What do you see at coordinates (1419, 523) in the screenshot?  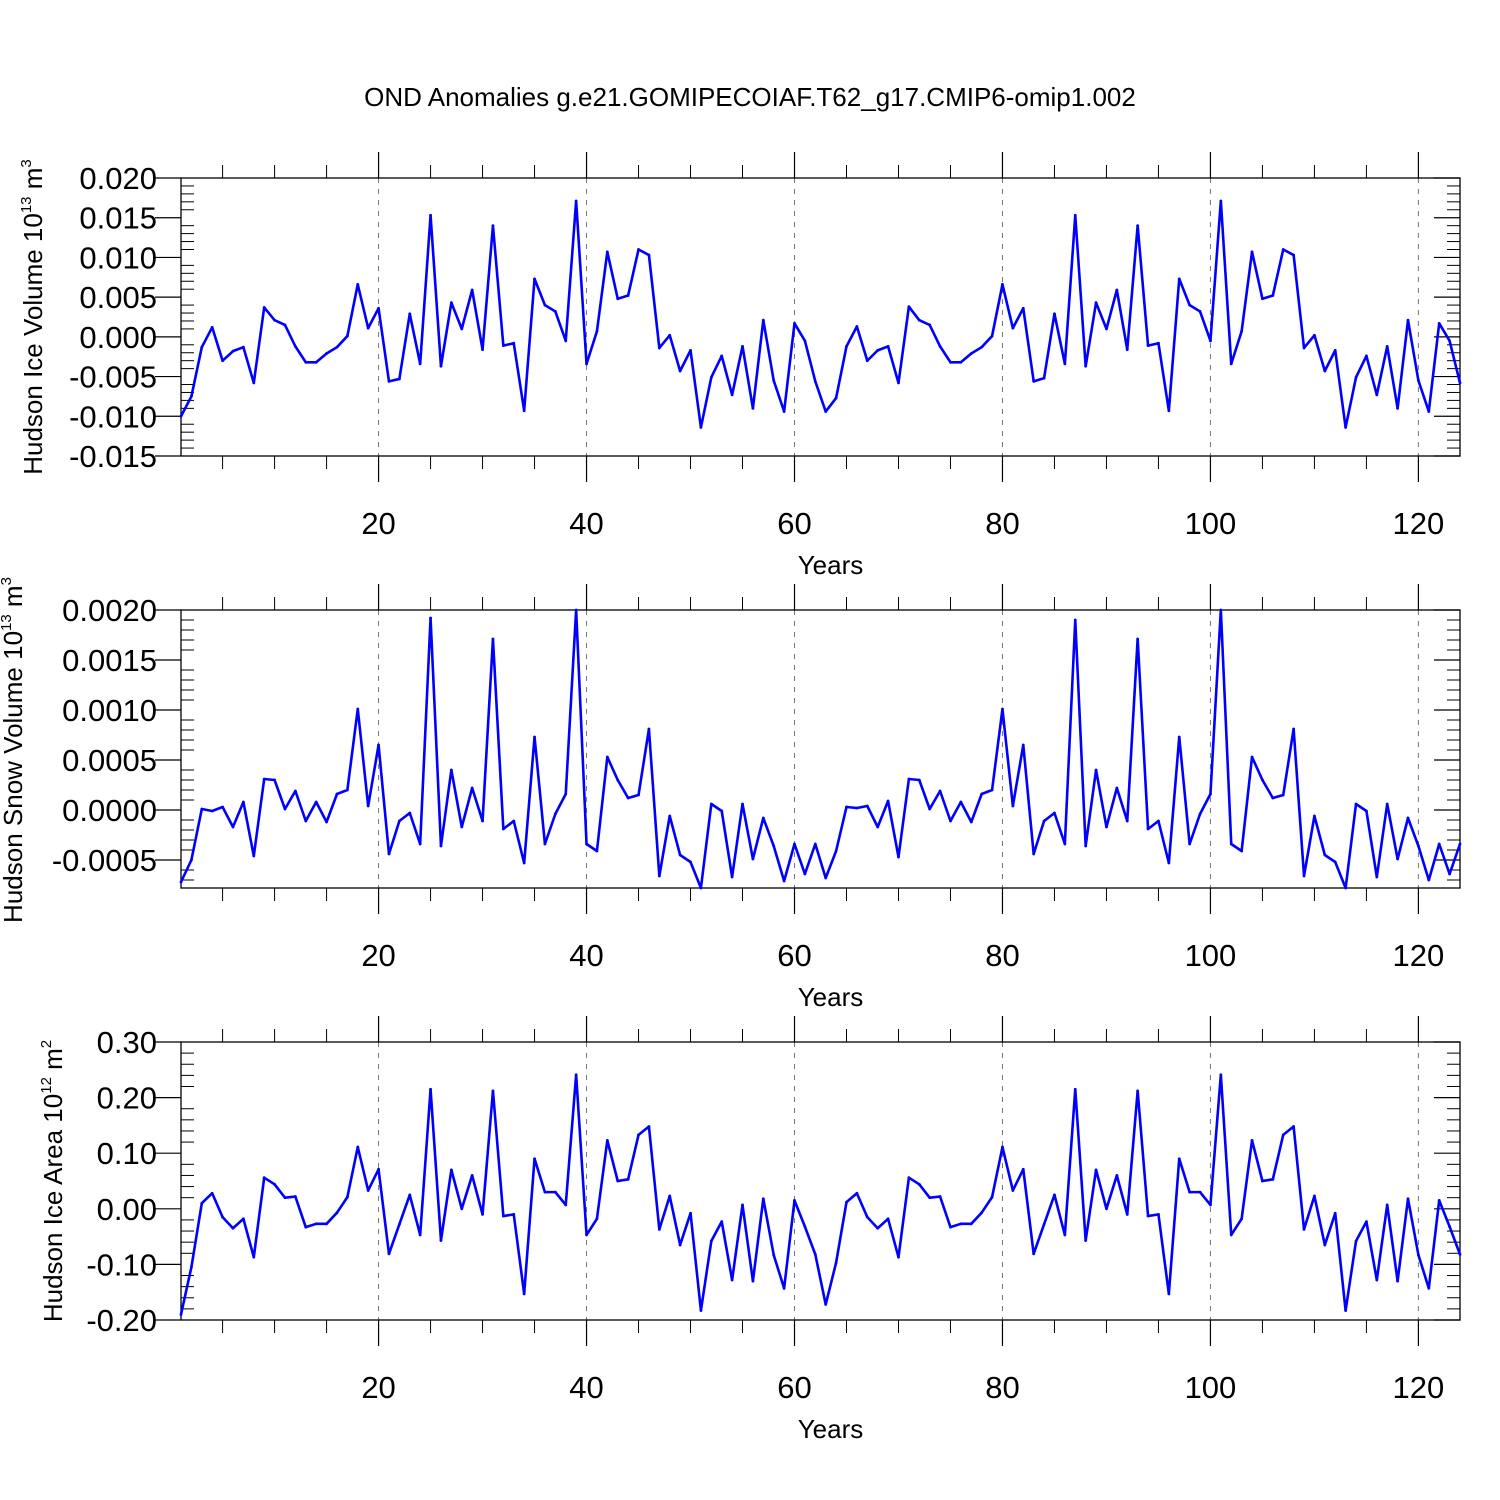 I see `x-tick-label: 120` at bounding box center [1419, 523].